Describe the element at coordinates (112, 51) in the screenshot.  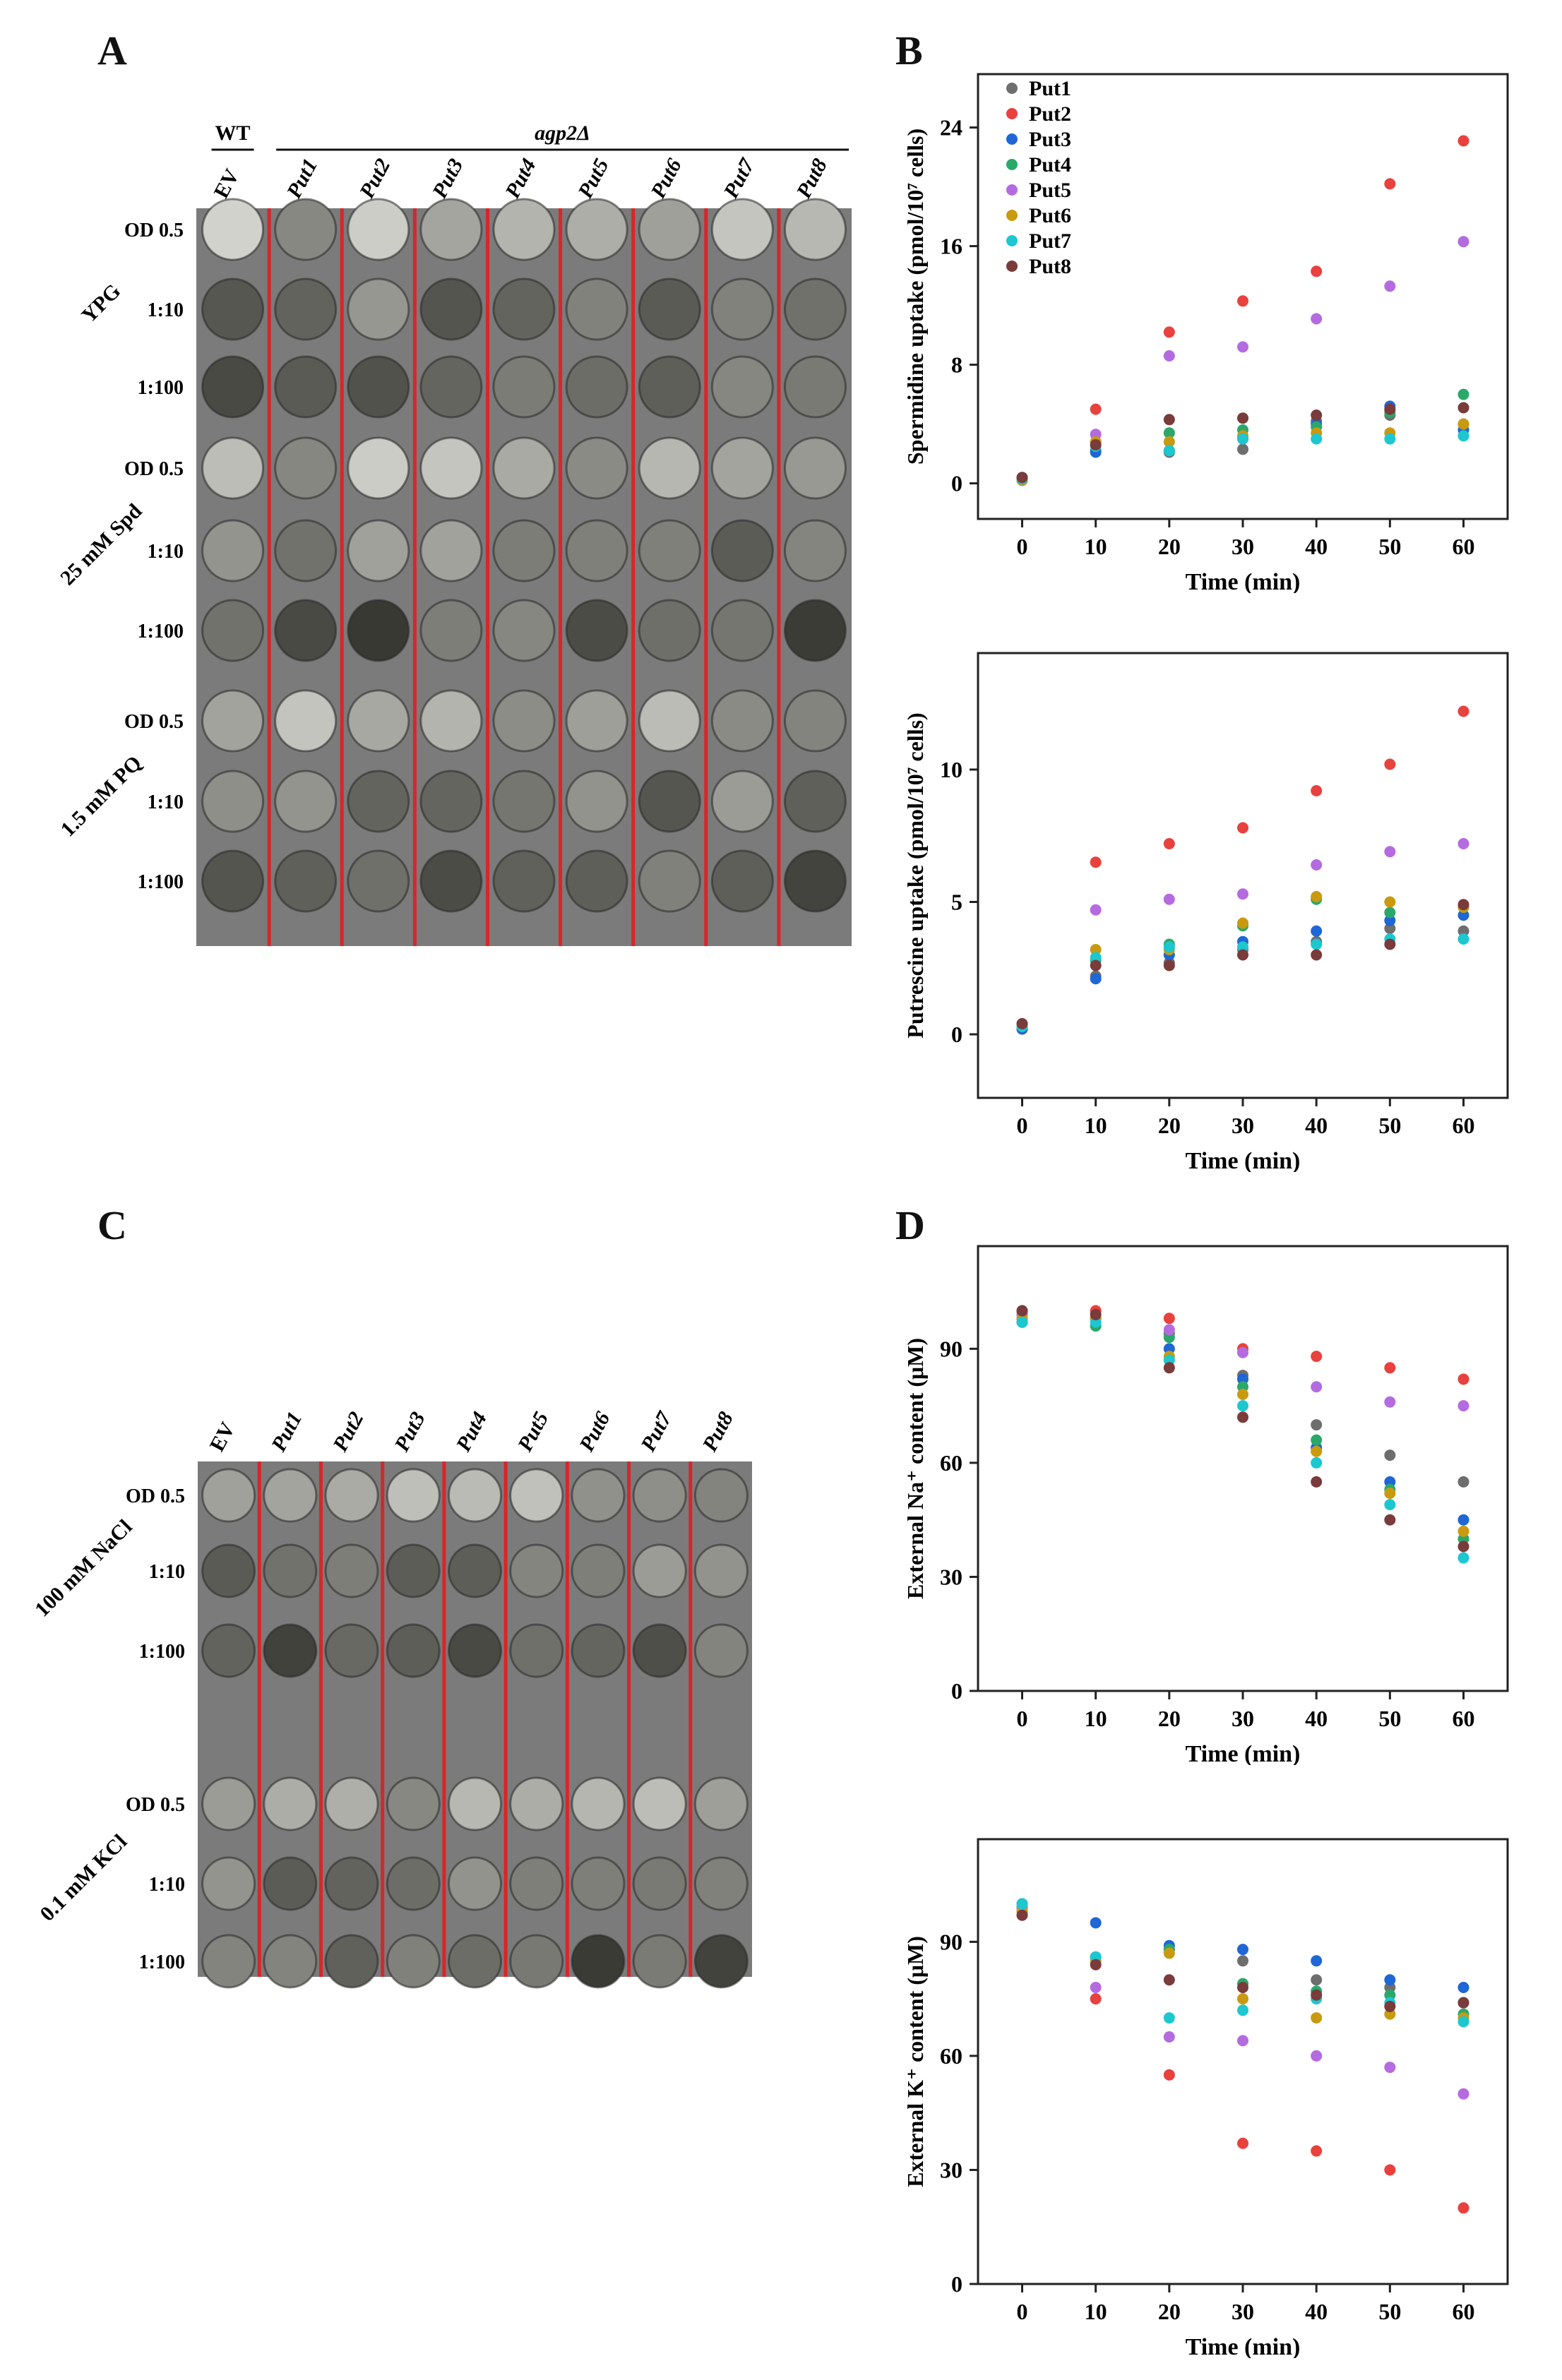
I see `panel-label-a: A` at that location.